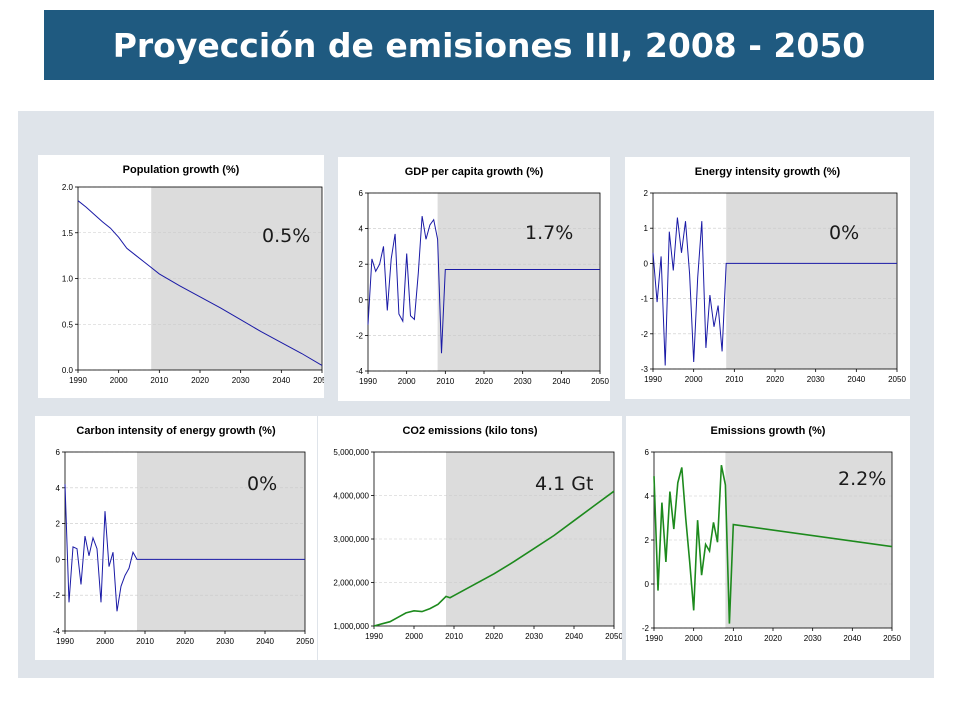  I want to click on y-tick-label: -1, so click(645, 299).